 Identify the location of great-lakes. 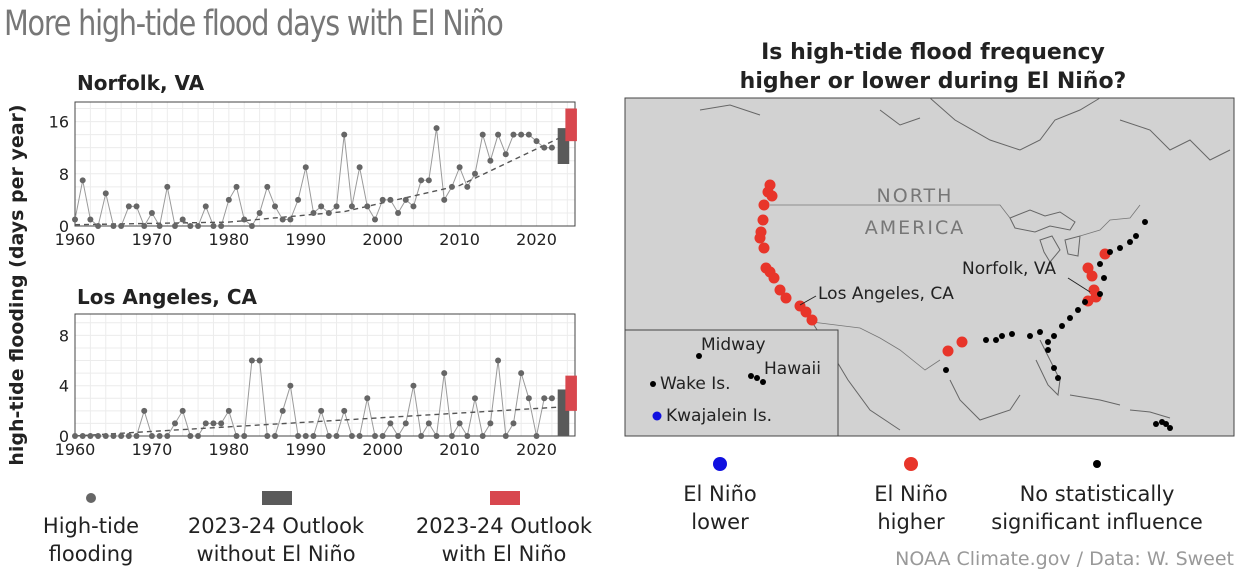
(1042, 221).